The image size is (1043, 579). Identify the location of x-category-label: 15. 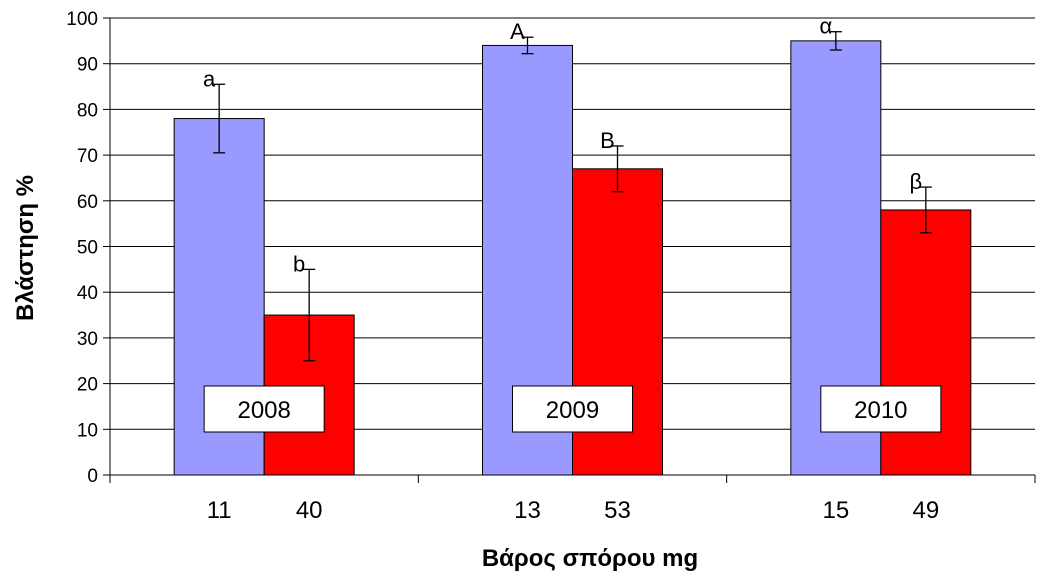
(835, 510).